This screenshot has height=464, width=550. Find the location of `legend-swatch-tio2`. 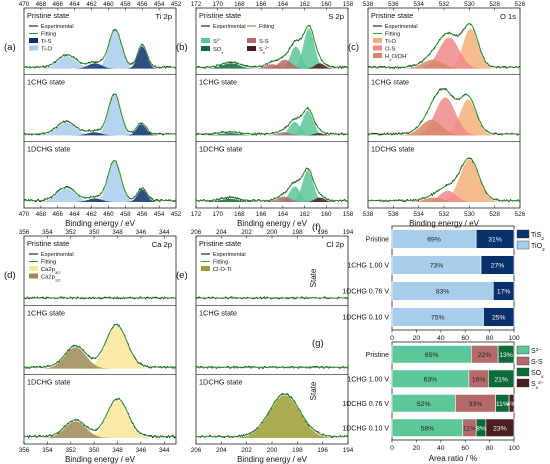

legend-swatch-tio2 is located at coordinates (523, 245).